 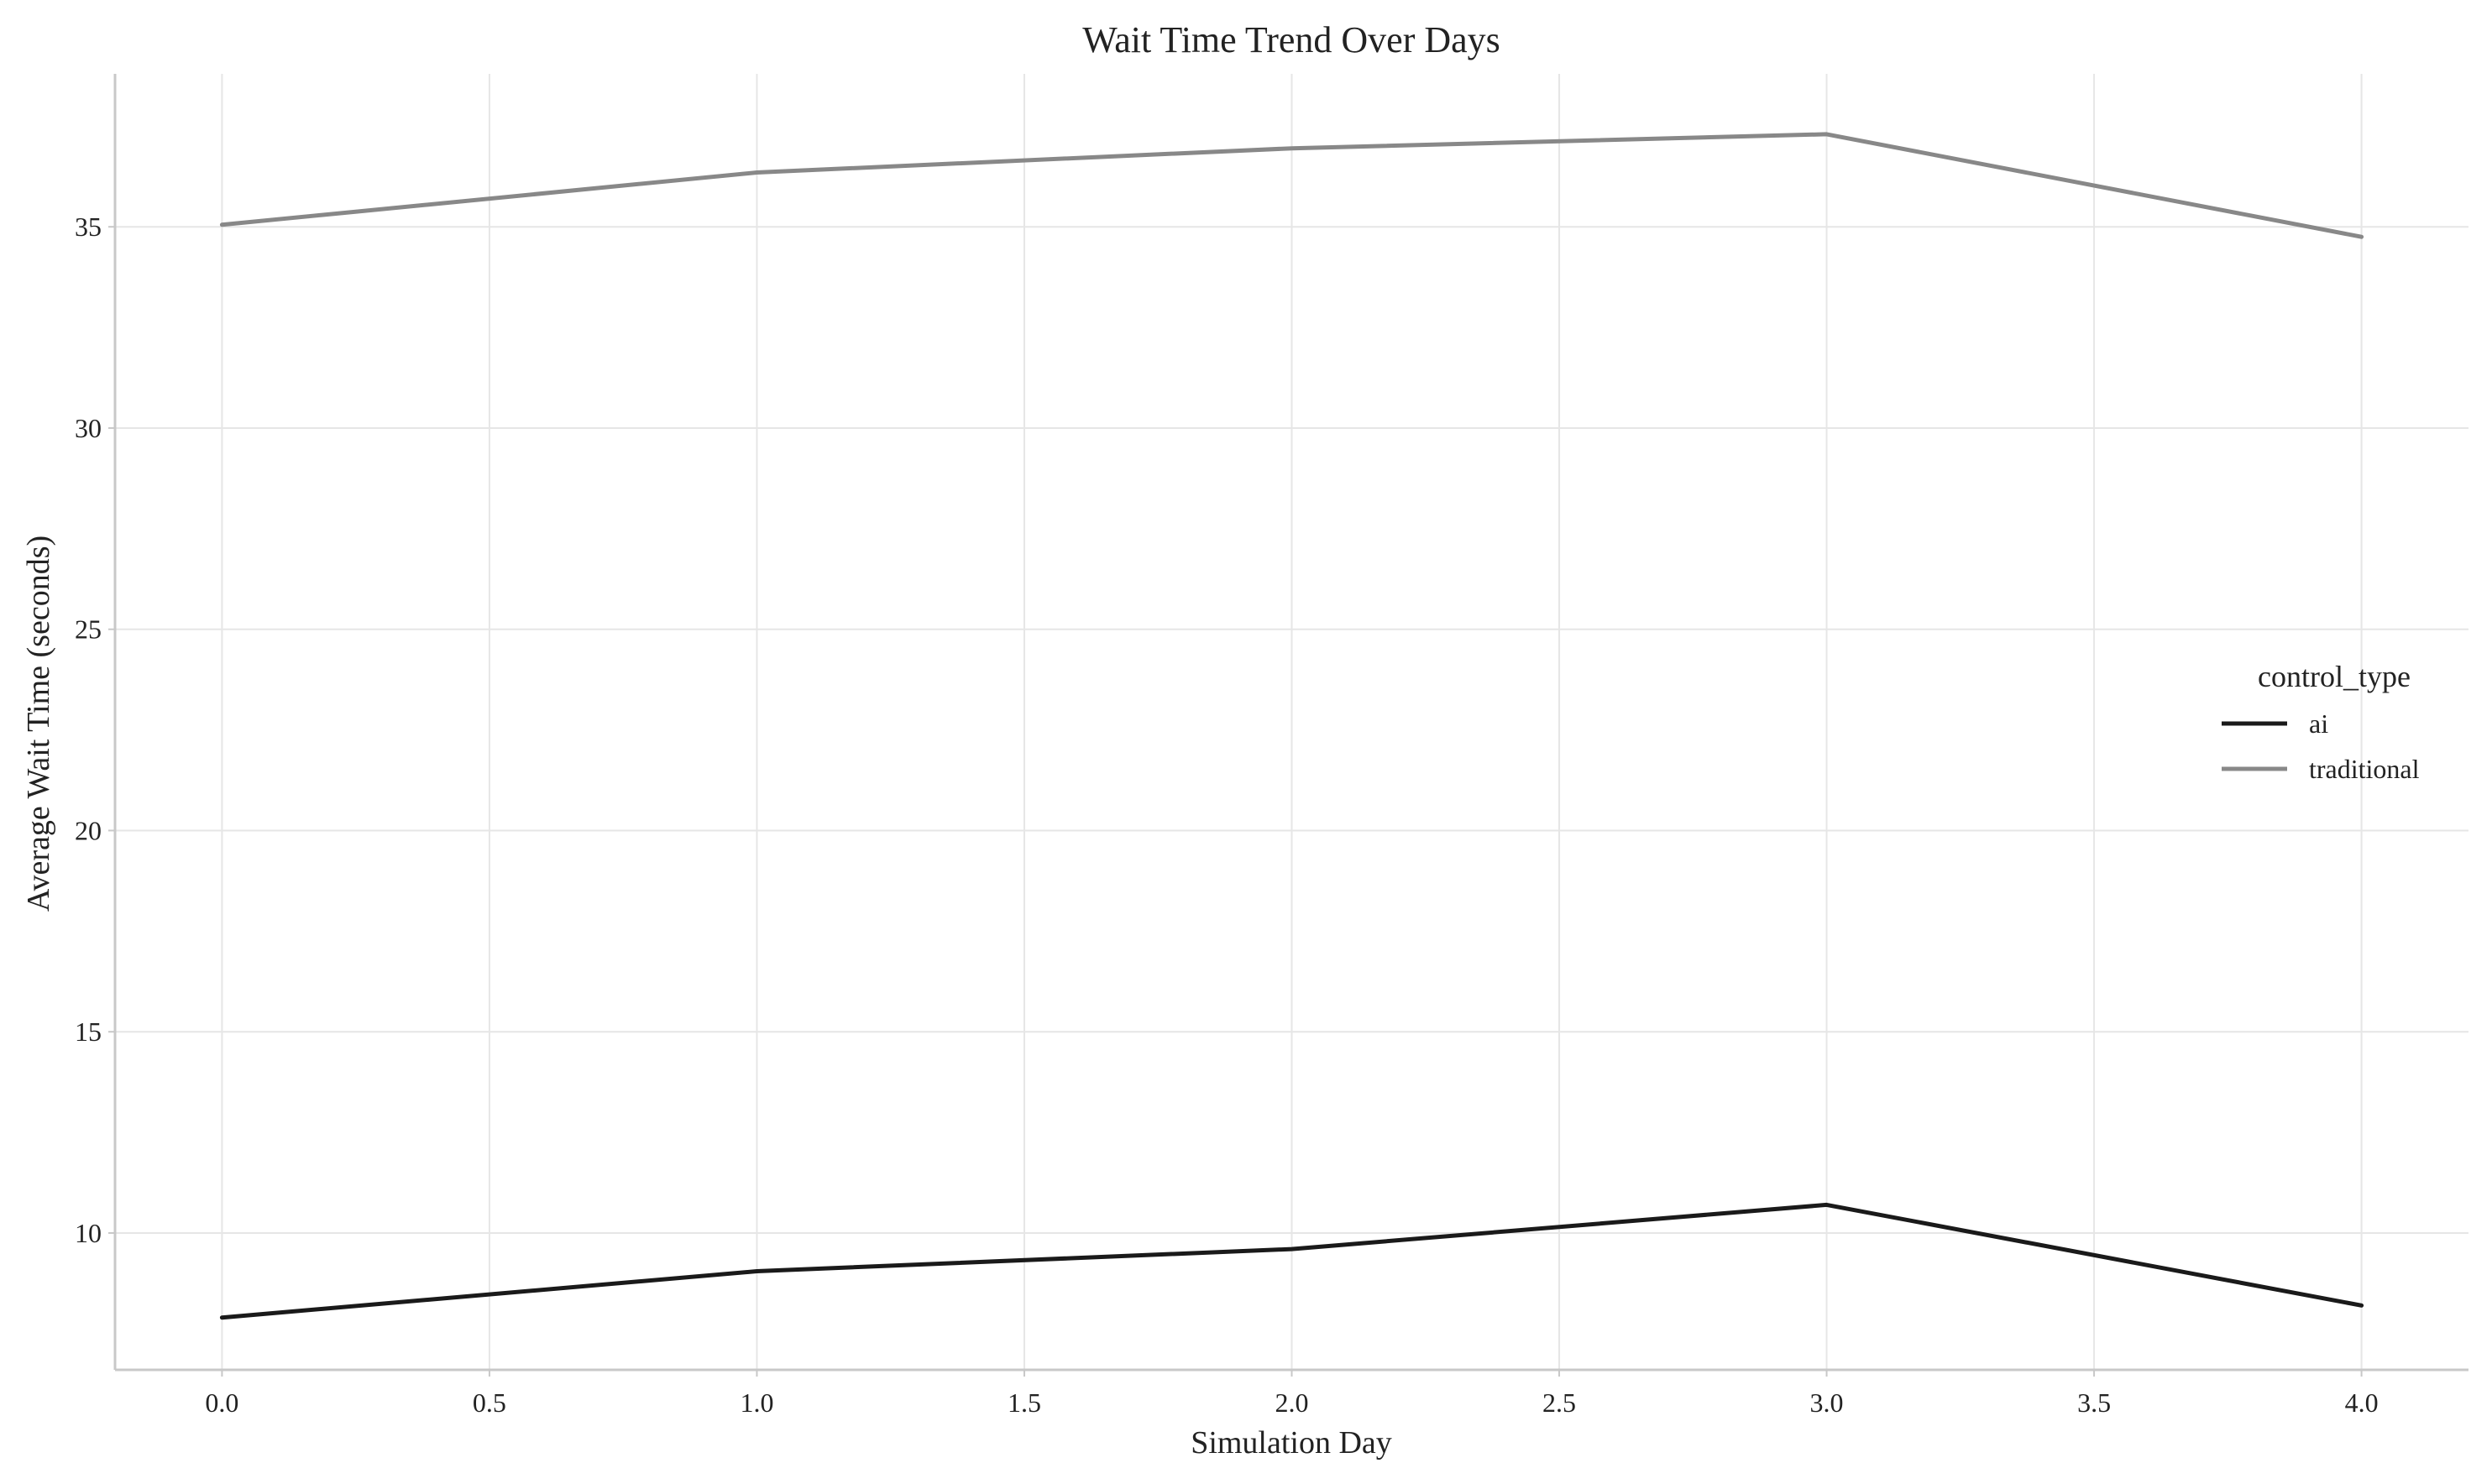 What do you see at coordinates (89, 227) in the screenshot?
I see `y-tick-label-5: 35` at bounding box center [89, 227].